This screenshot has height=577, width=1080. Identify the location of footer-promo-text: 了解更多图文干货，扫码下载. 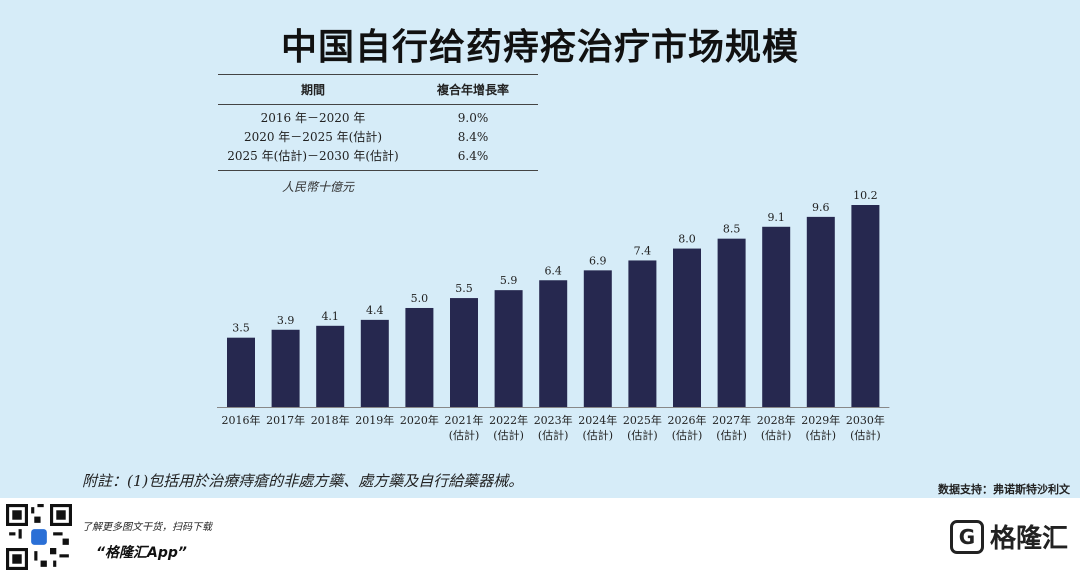
(147, 527).